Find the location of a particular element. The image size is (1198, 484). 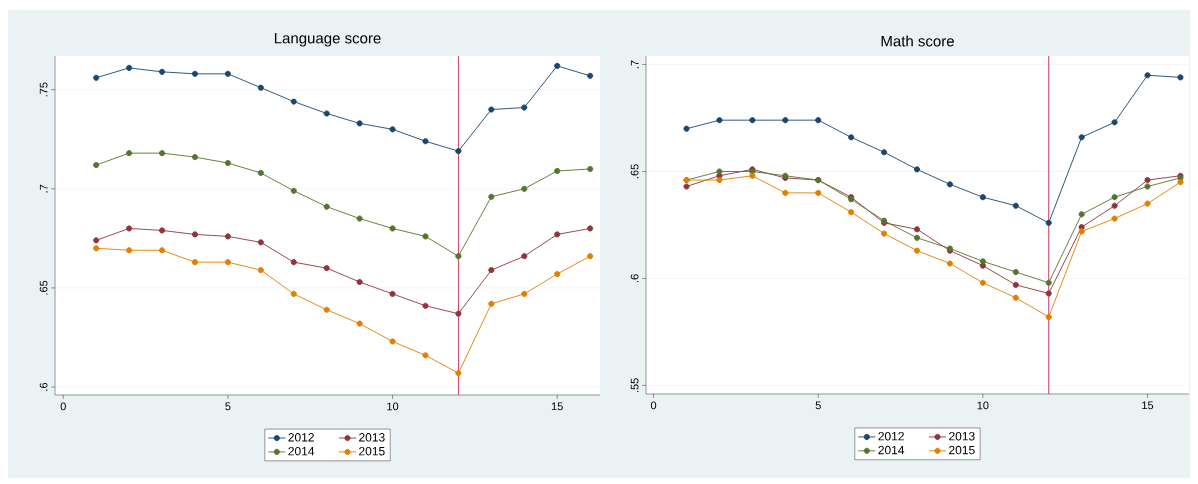

chart-title: Language score is located at coordinates (327, 40).